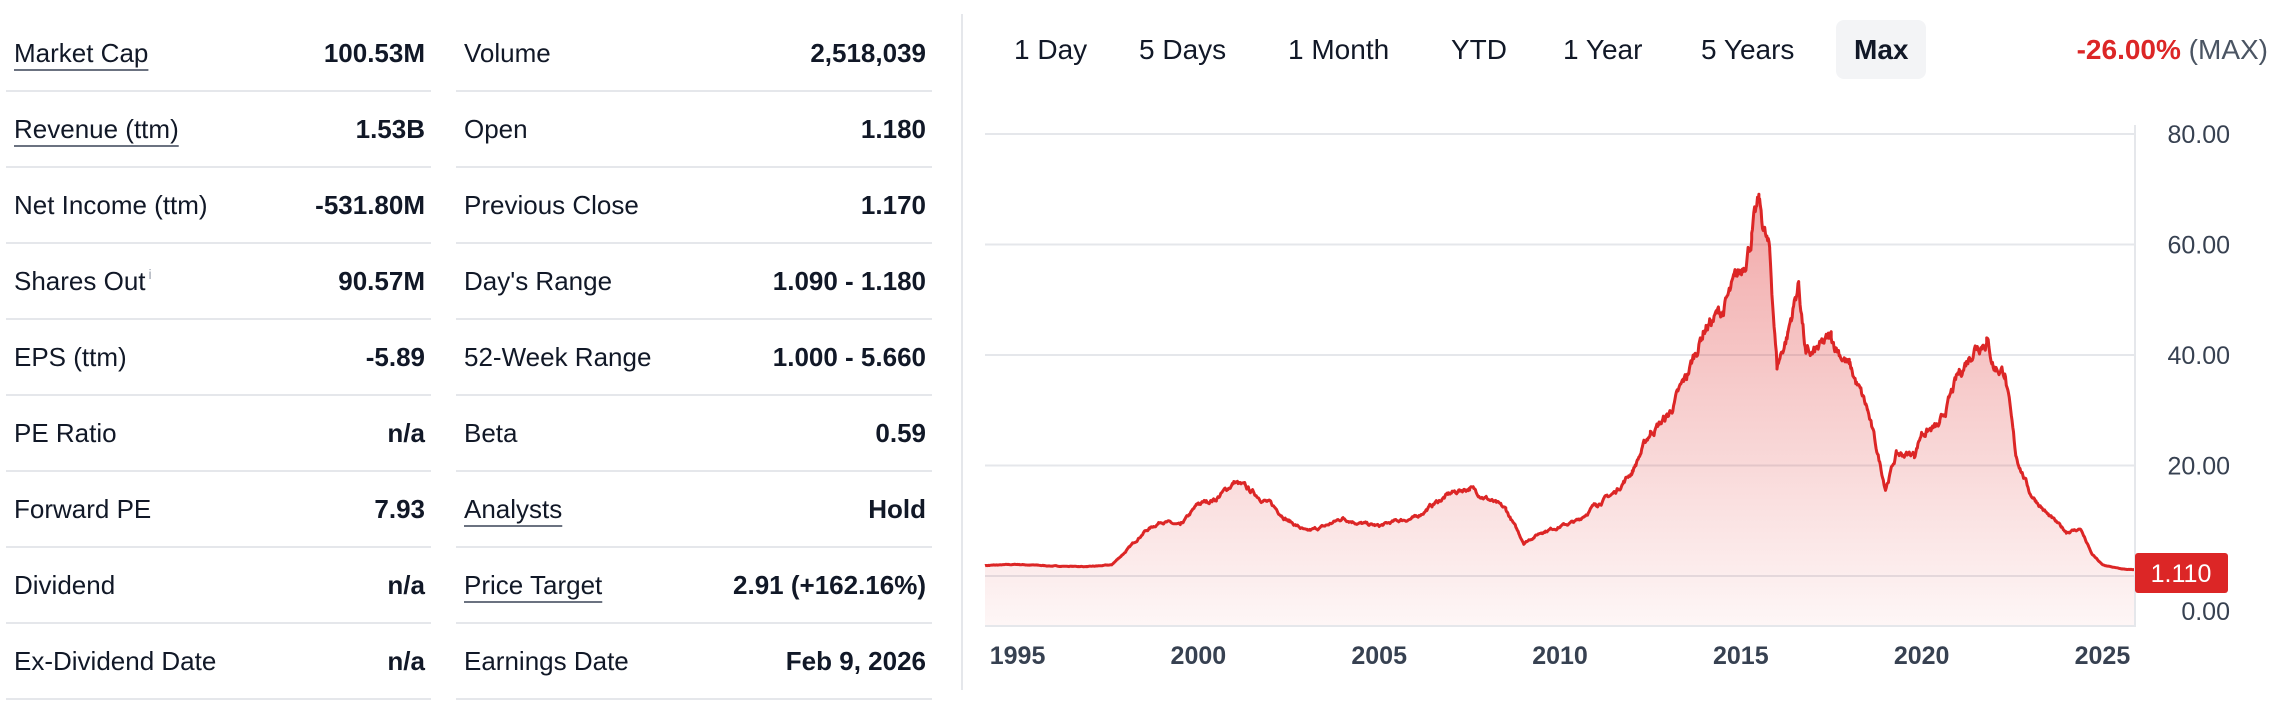  Describe the element at coordinates (1603, 49) in the screenshot. I see `tab-1-year: 1 Year` at that location.